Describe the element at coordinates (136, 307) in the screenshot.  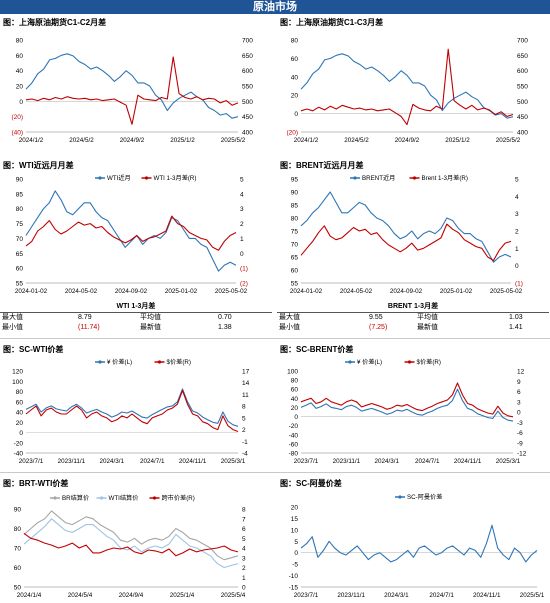
I see `stats-title: WTI 1-3月差` at that location.